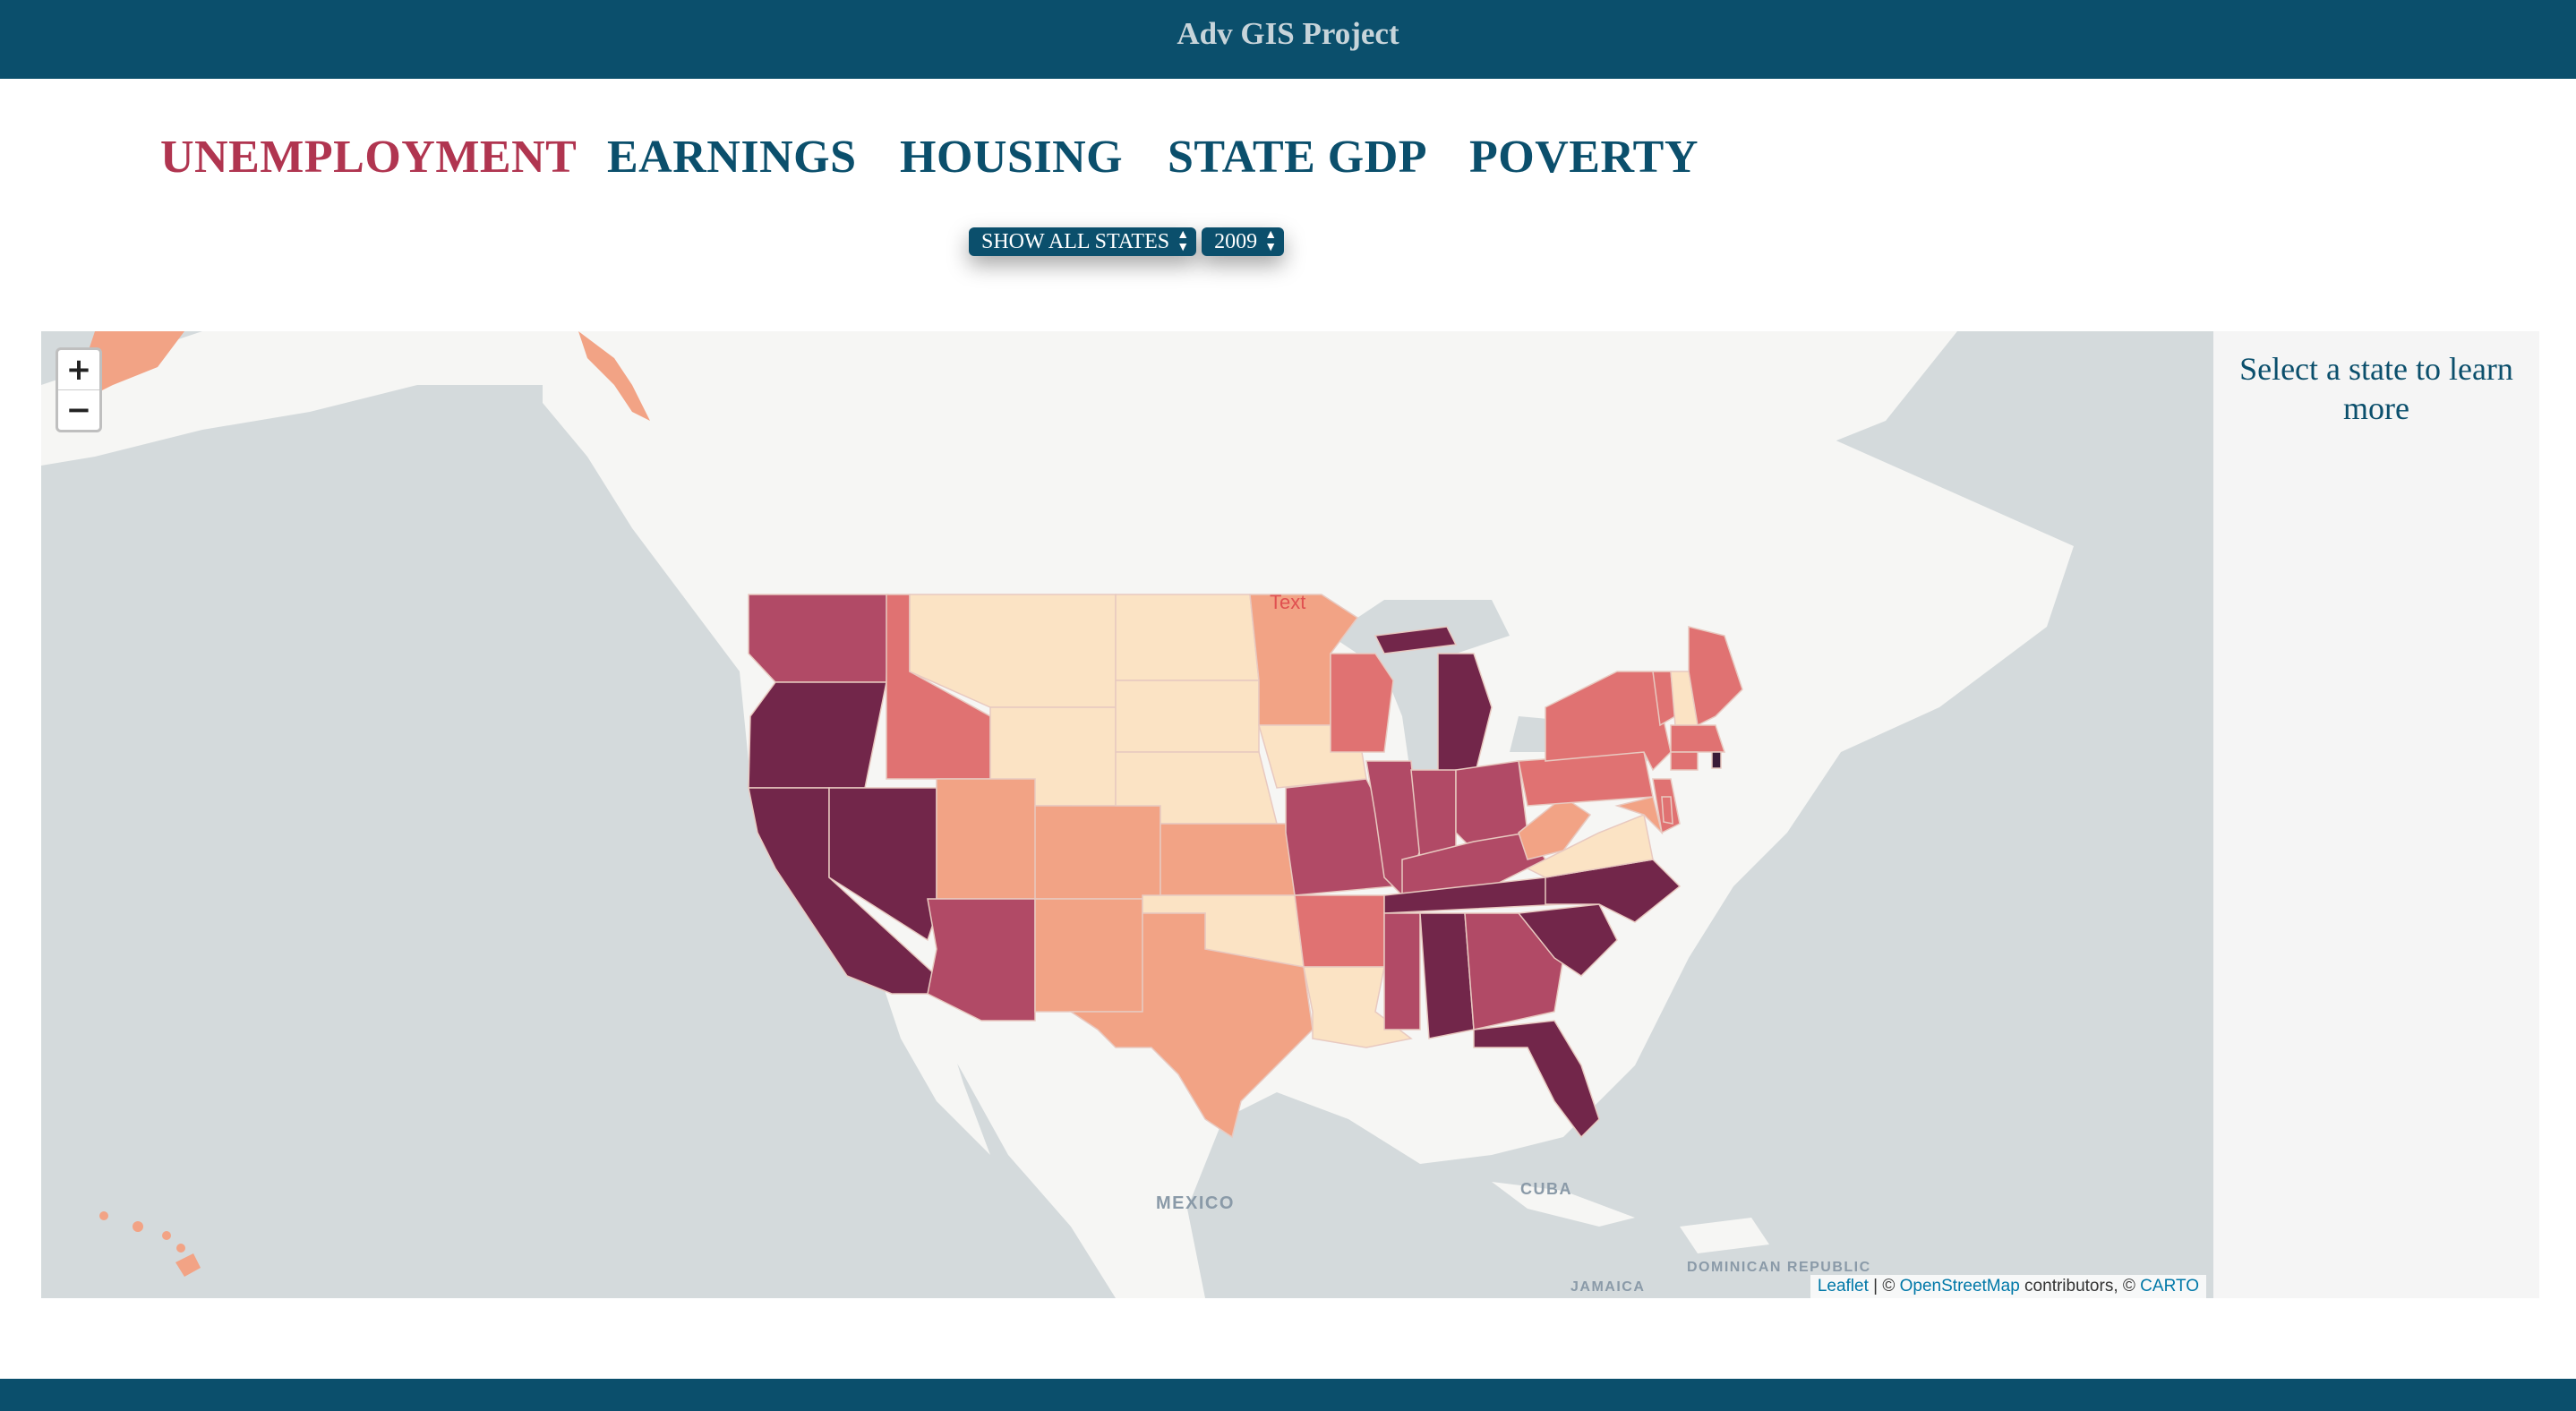  I want to click on label-cuba: CUBA, so click(1546, 1189).